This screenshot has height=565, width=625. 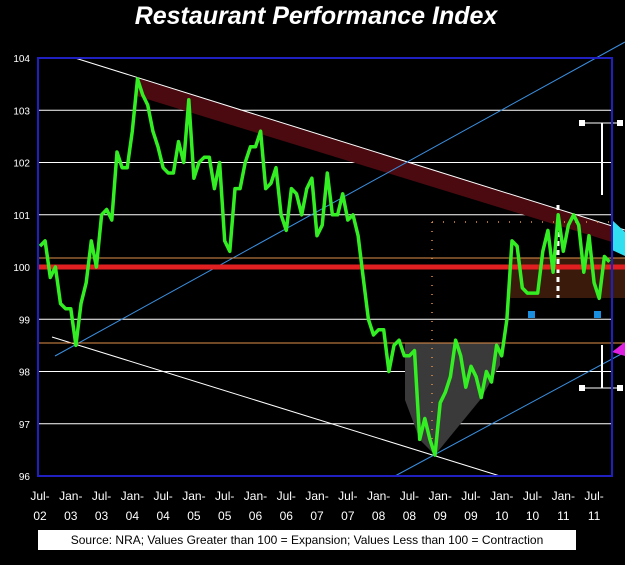 What do you see at coordinates (21, 111) in the screenshot?
I see `y-tick-label: 103` at bounding box center [21, 111].